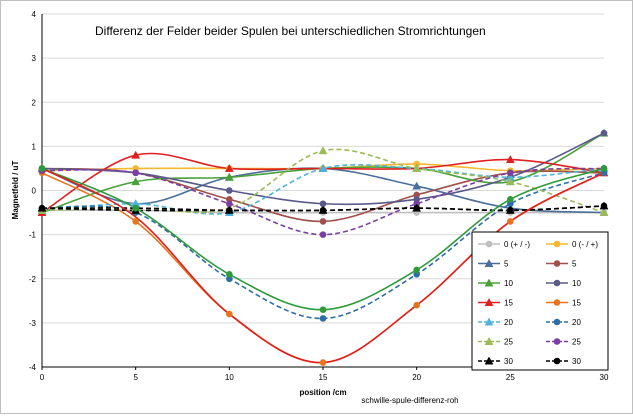 The width and height of the screenshot is (633, 419). Describe the element at coordinates (416, 377) in the screenshot. I see `x-tick-label: 20` at that location.